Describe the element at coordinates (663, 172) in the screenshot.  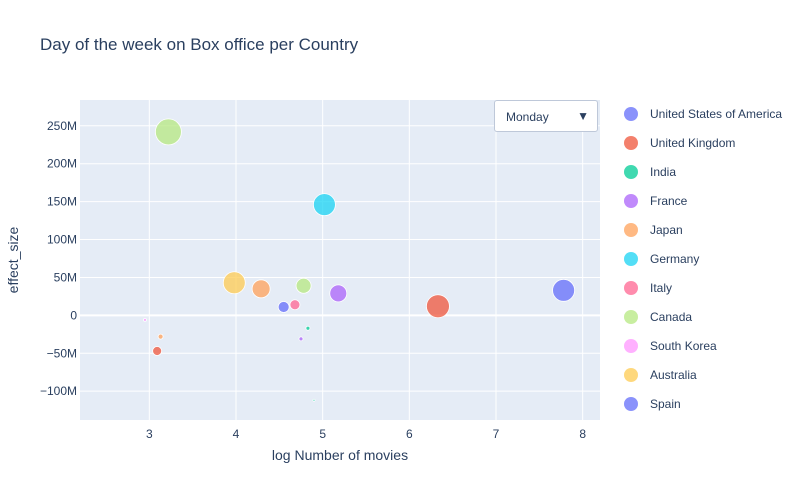
I see `legend-label: India` at that location.